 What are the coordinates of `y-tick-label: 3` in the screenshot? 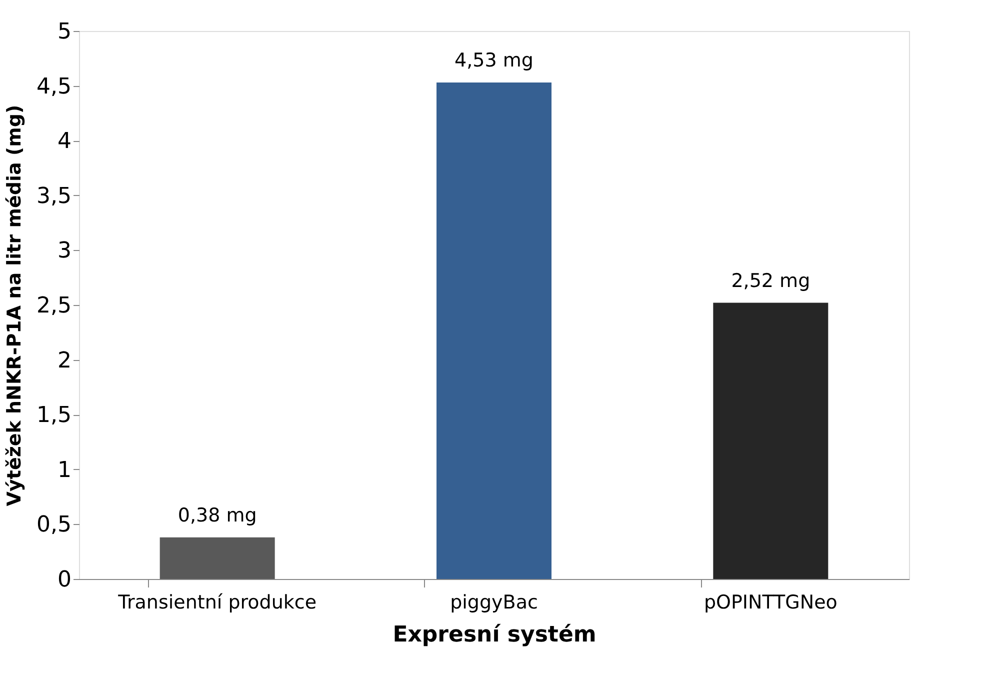 It's located at (65, 251).